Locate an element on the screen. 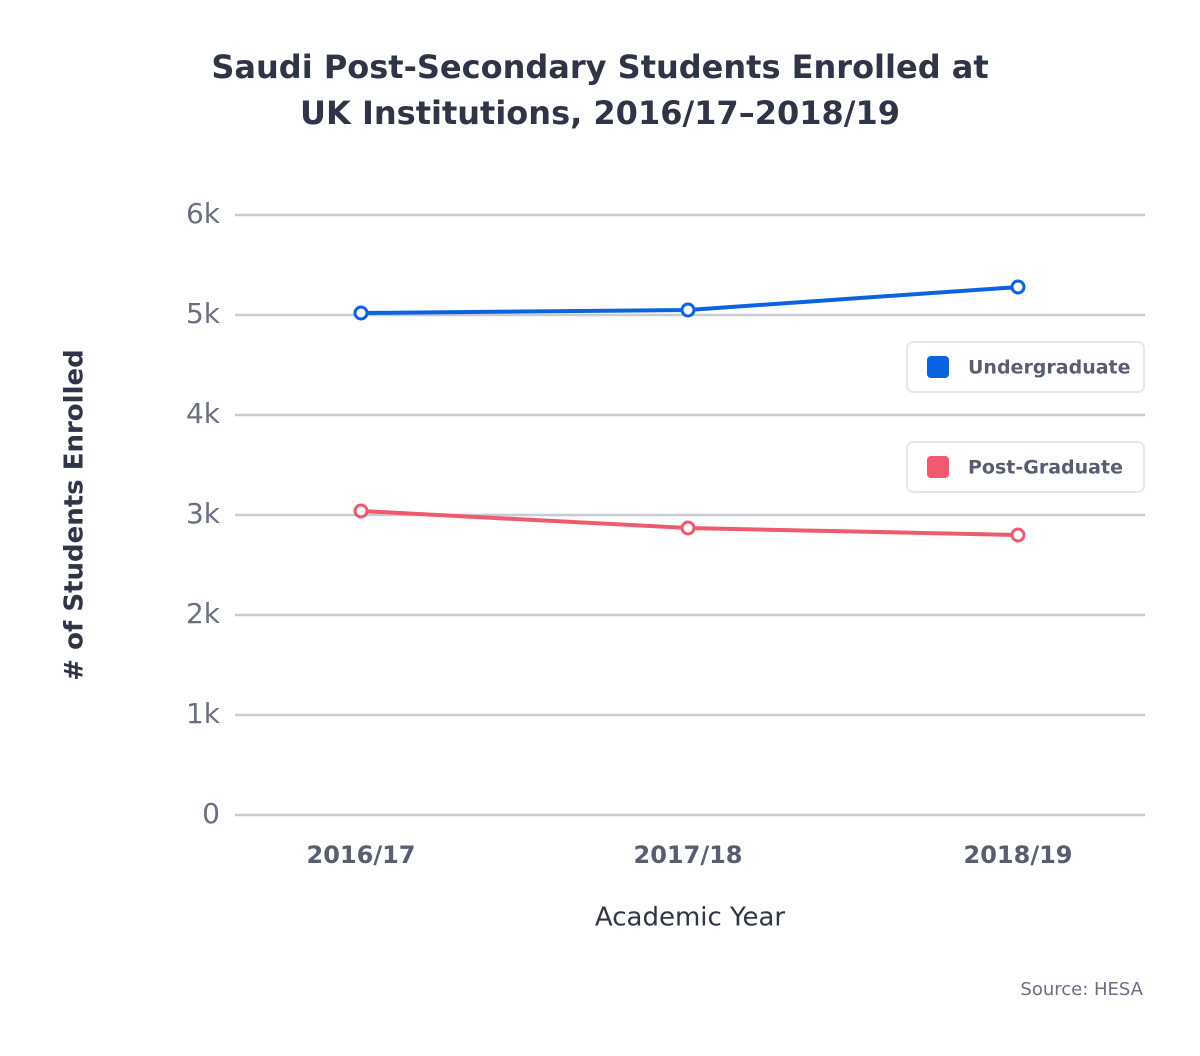 The height and width of the screenshot is (1056, 1200). y-axis-label: # of Students Enrolled is located at coordinates (75, 514).